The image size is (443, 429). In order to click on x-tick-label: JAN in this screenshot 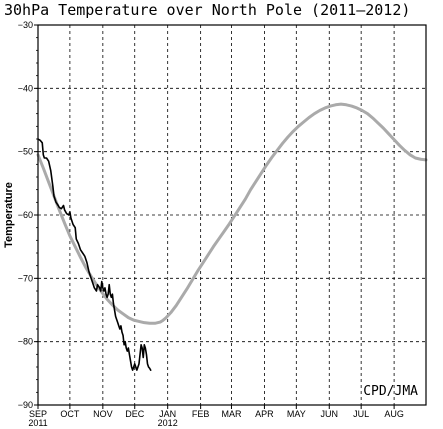, I will do `click(167, 414)`.